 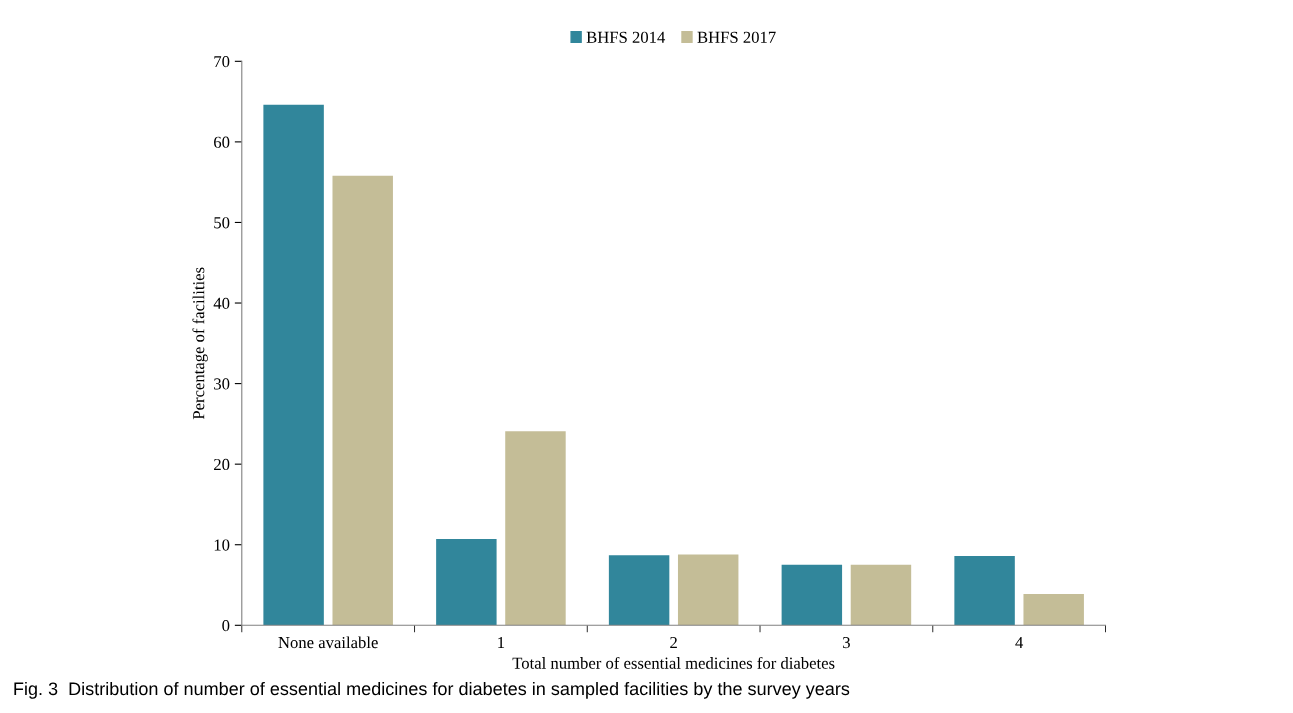 What do you see at coordinates (222, 545) in the screenshot?
I see `y-tick-label: 10` at bounding box center [222, 545].